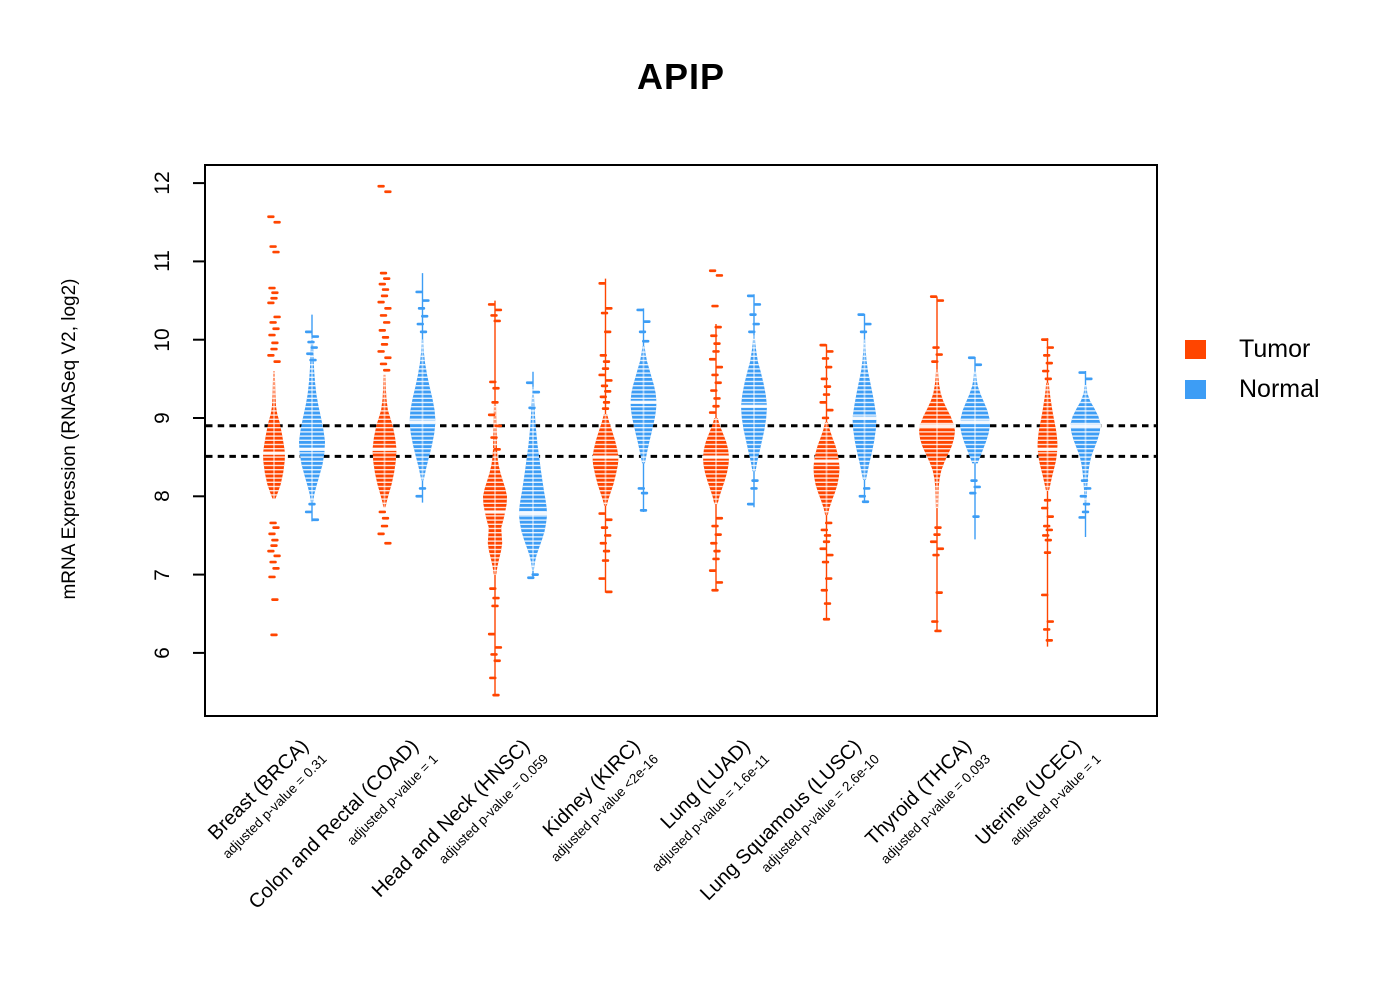 Image resolution: width=1400 pixels, height=1000 pixels. I want to click on legend: Tumor Normal, so click(1252, 369).